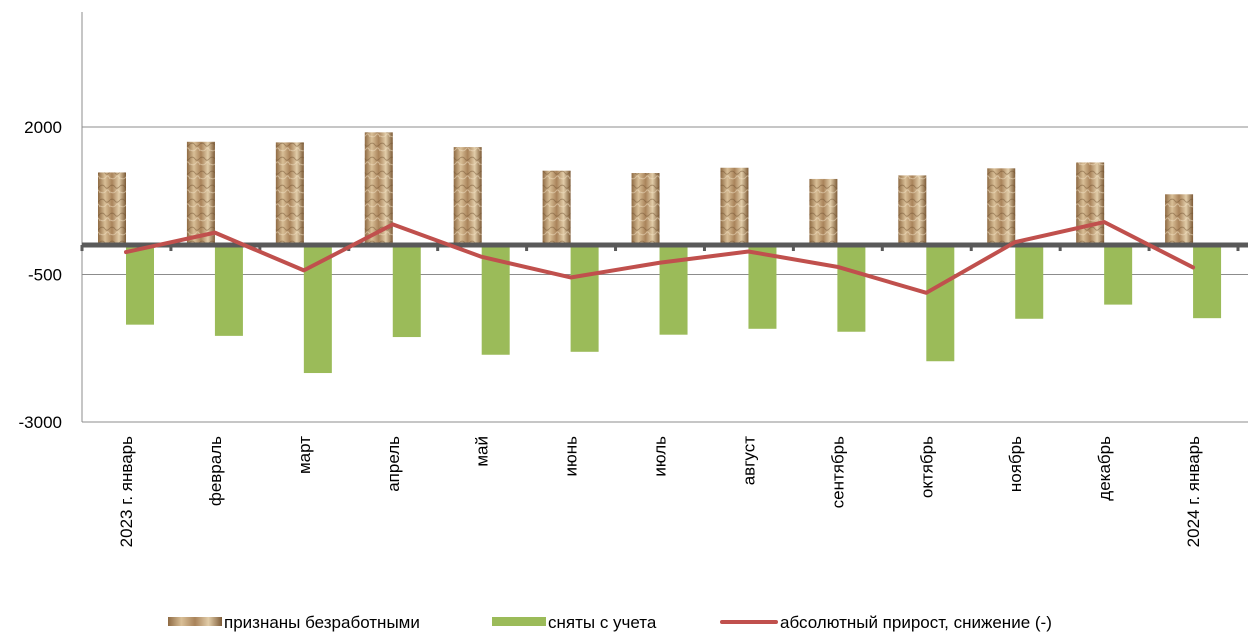 Image resolution: width=1248 pixels, height=637 pixels. Describe the element at coordinates (45, 275) in the screenshot. I see `y-tick-label: -500` at that location.